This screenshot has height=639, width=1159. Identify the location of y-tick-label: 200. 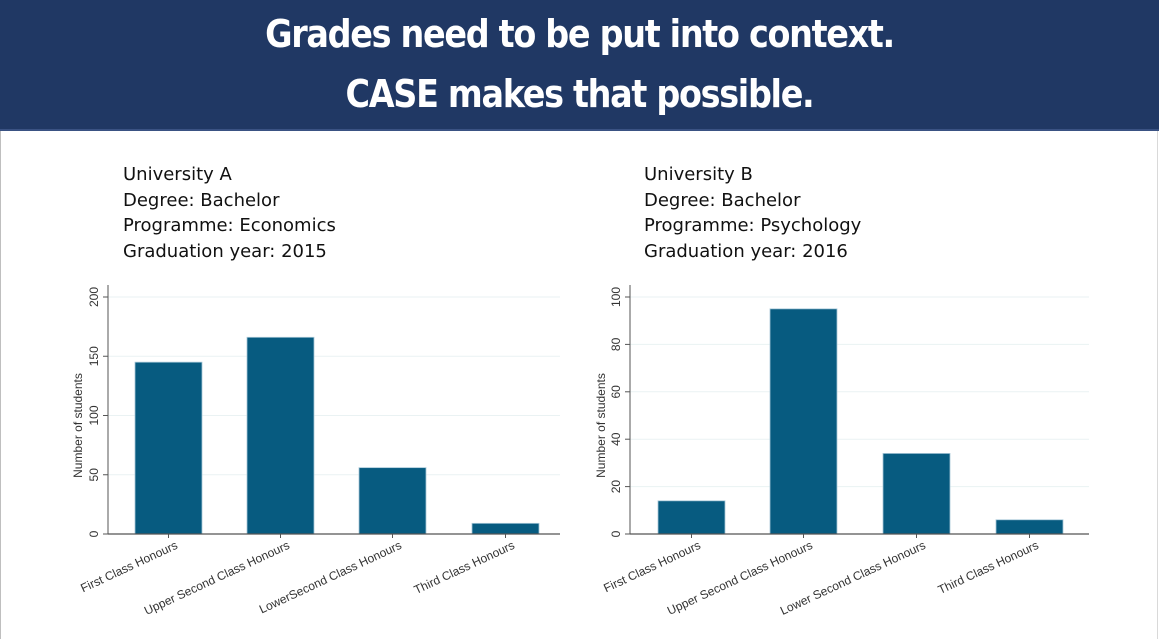
(94, 297).